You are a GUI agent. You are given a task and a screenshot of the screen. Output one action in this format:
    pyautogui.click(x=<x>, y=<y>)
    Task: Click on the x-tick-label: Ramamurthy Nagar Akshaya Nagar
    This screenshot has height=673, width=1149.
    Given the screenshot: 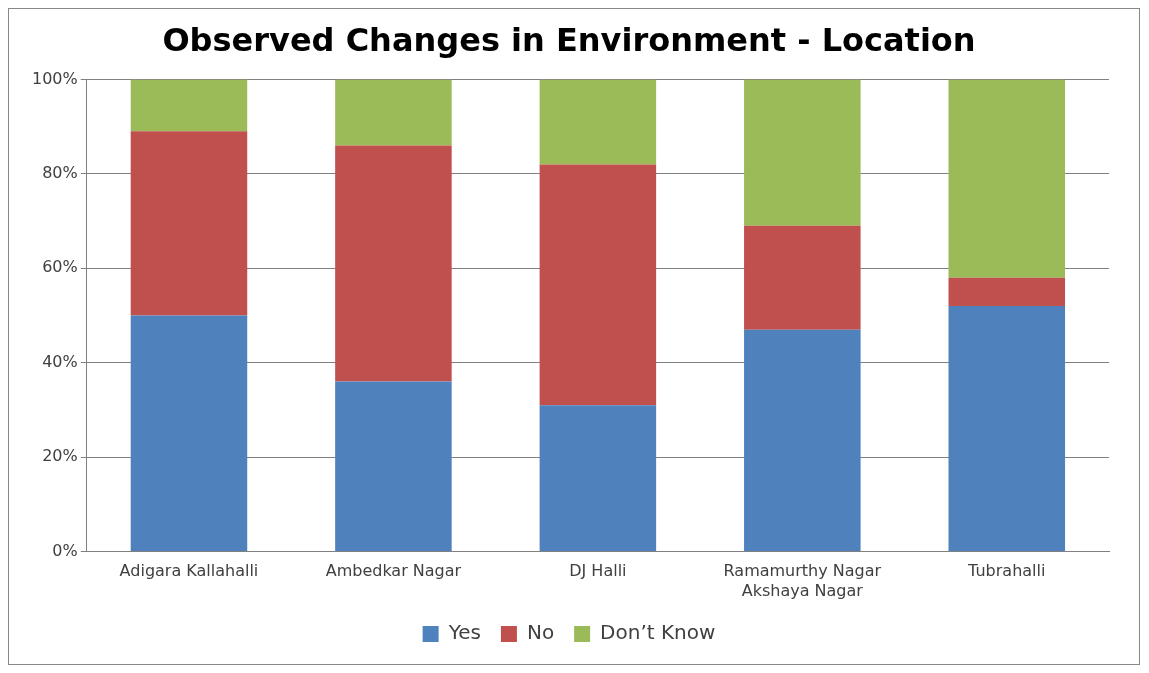 What is the action you would take?
    pyautogui.click(x=802, y=580)
    